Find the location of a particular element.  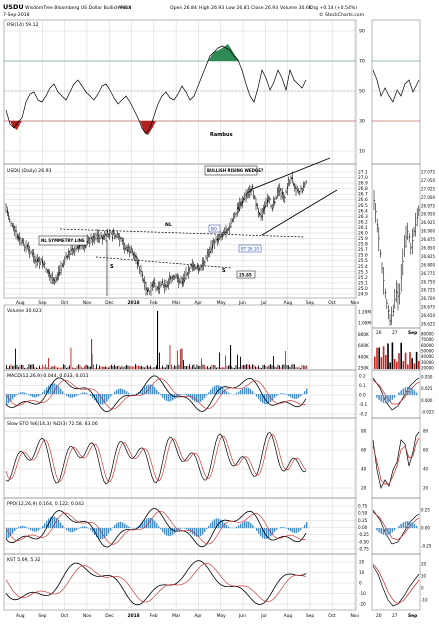

bottom-month-label: Apr is located at coordinates (198, 616).